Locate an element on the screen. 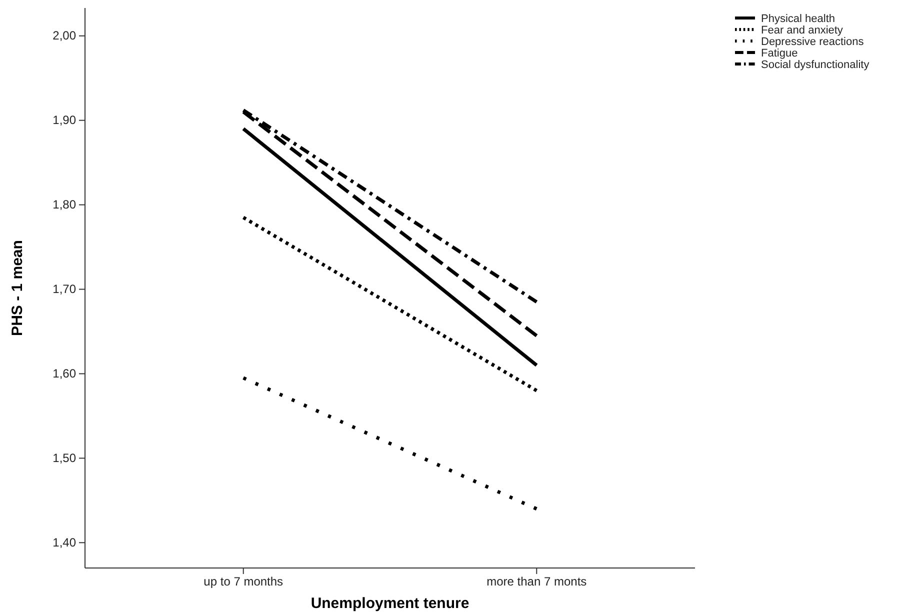 The width and height of the screenshot is (902, 615). y-tick-label: 1,60 is located at coordinates (64, 373).